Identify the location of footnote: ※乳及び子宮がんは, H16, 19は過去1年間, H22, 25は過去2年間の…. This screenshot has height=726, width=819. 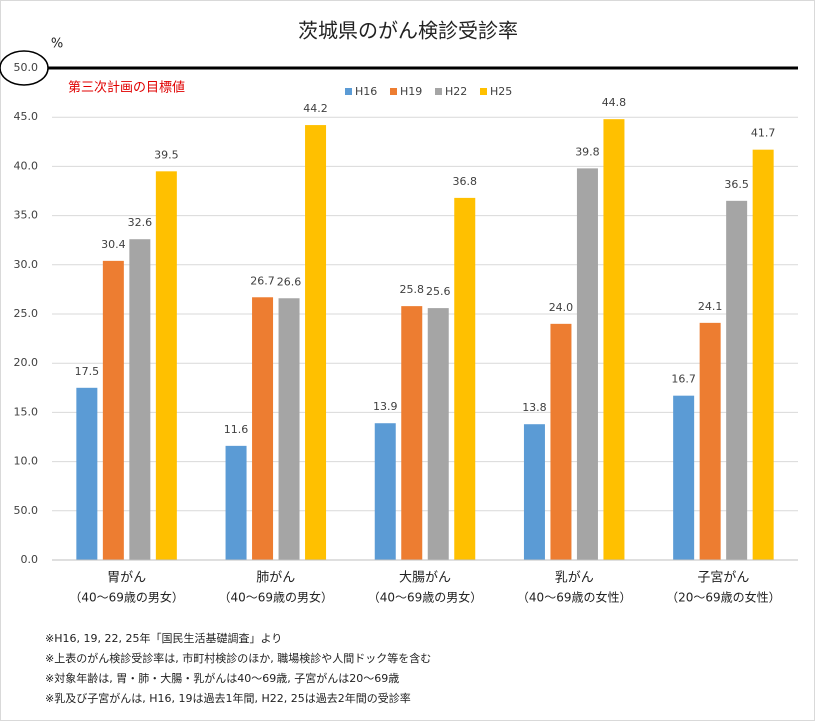
(228, 698).